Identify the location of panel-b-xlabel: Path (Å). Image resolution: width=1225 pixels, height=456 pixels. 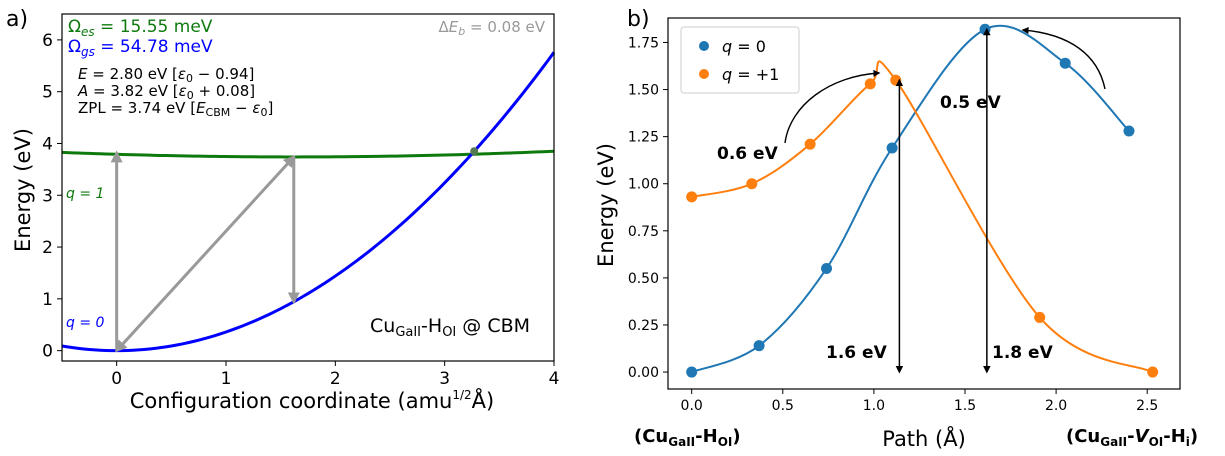
(924, 438).